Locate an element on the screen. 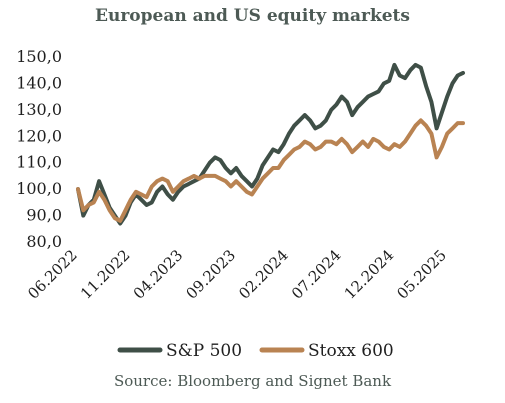  x-tick-label: 05.2025 is located at coordinates (421, 274).